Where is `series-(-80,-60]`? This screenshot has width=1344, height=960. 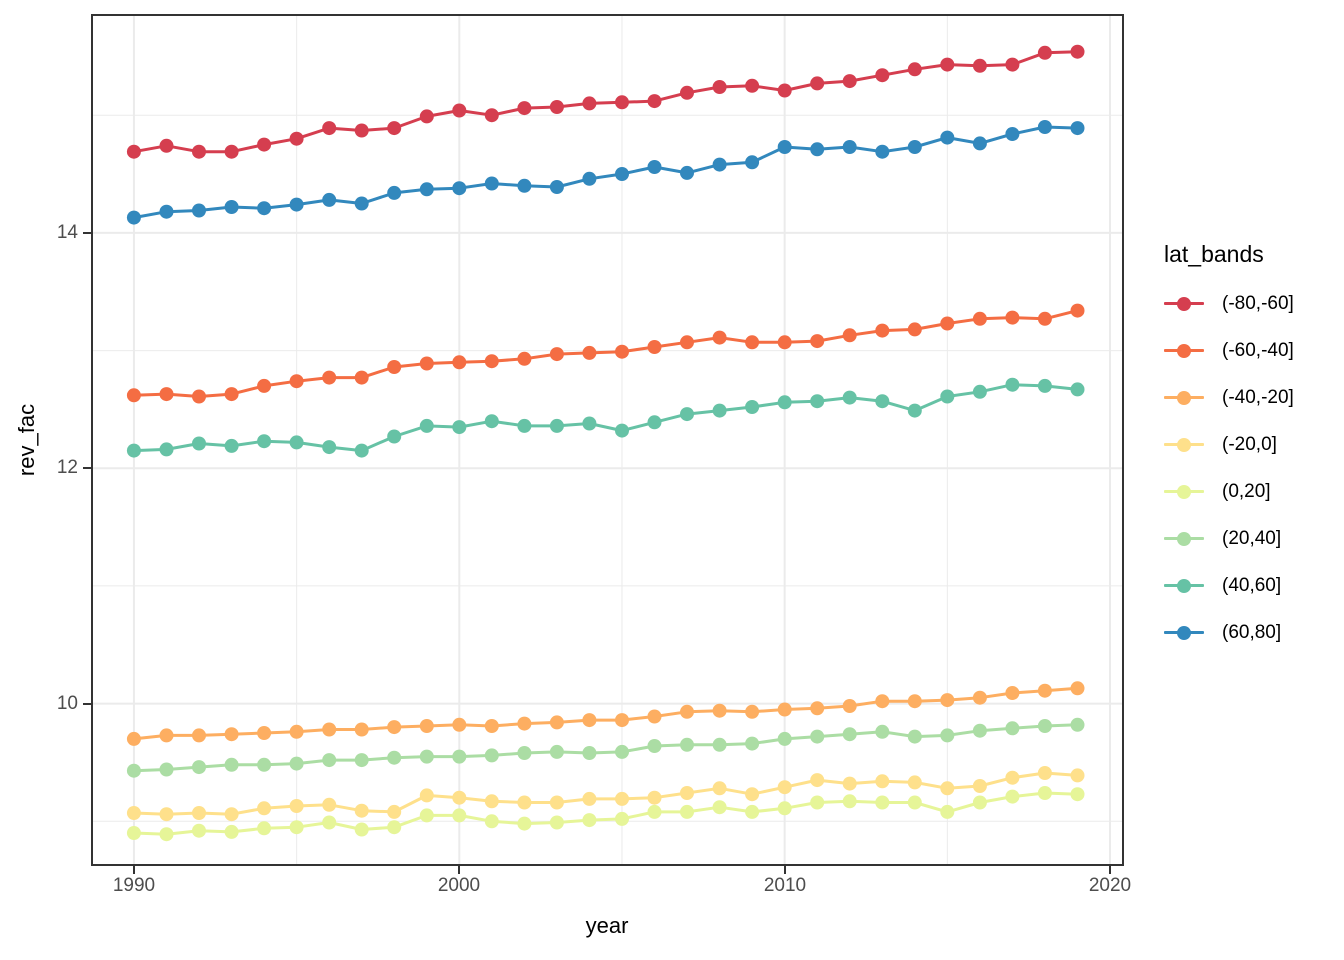 series-(-80,-60] is located at coordinates (605, 101).